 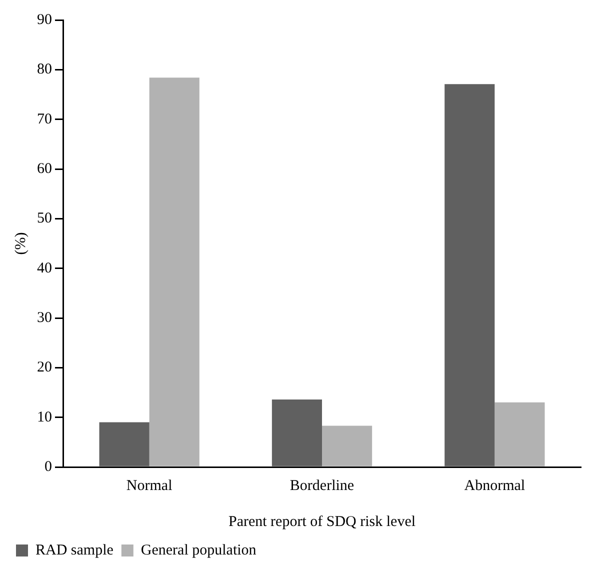 I want to click on y-tick-label: 70, so click(x=44, y=119).